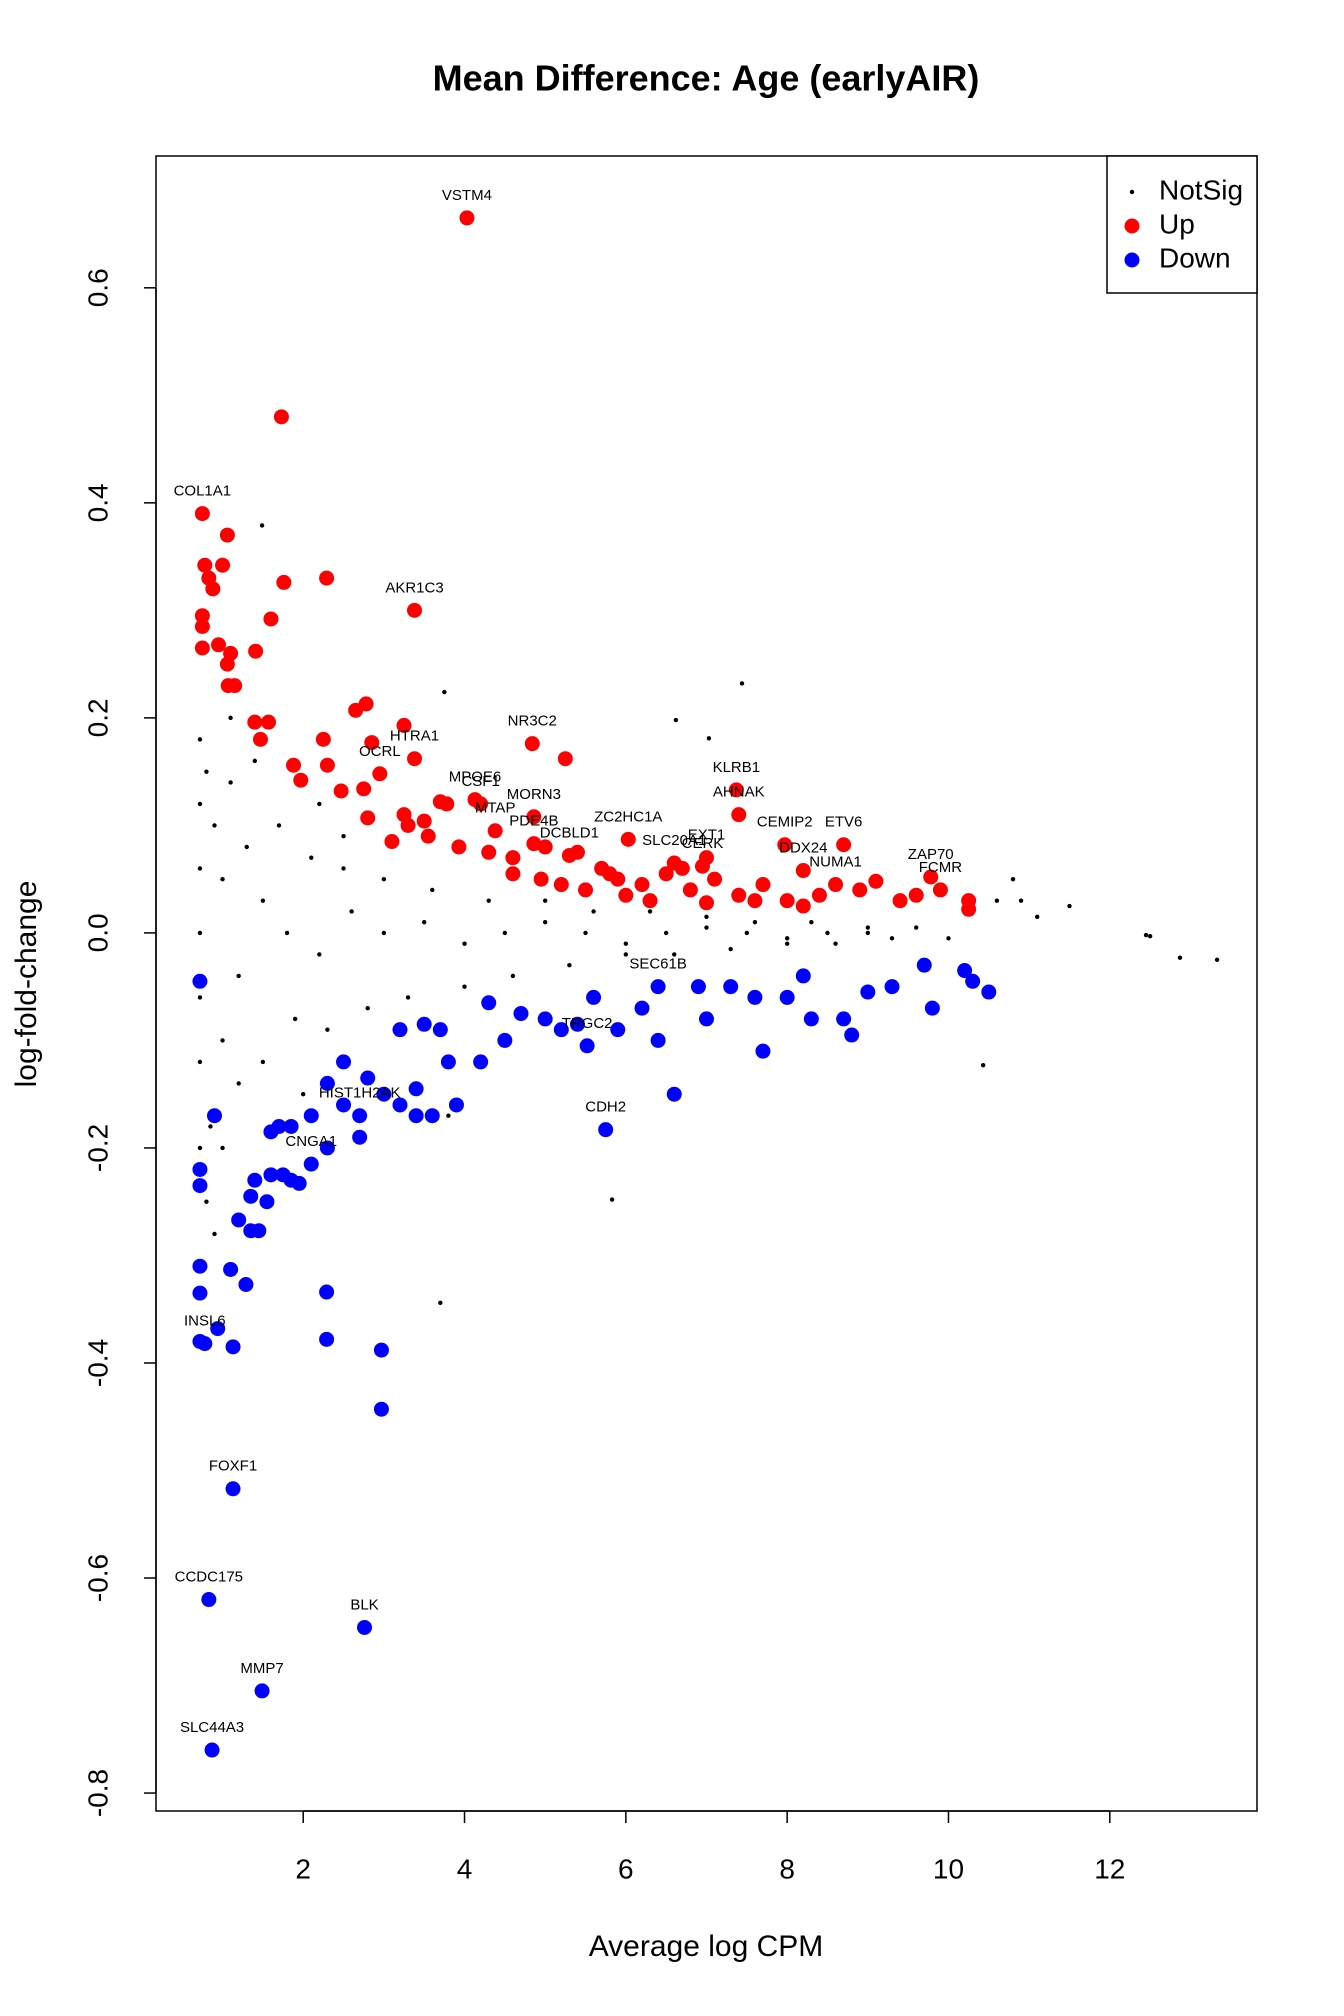 The image size is (1344, 2016). What do you see at coordinates (97, 1363) in the screenshot?
I see `y-tick-label: -0.4` at bounding box center [97, 1363].